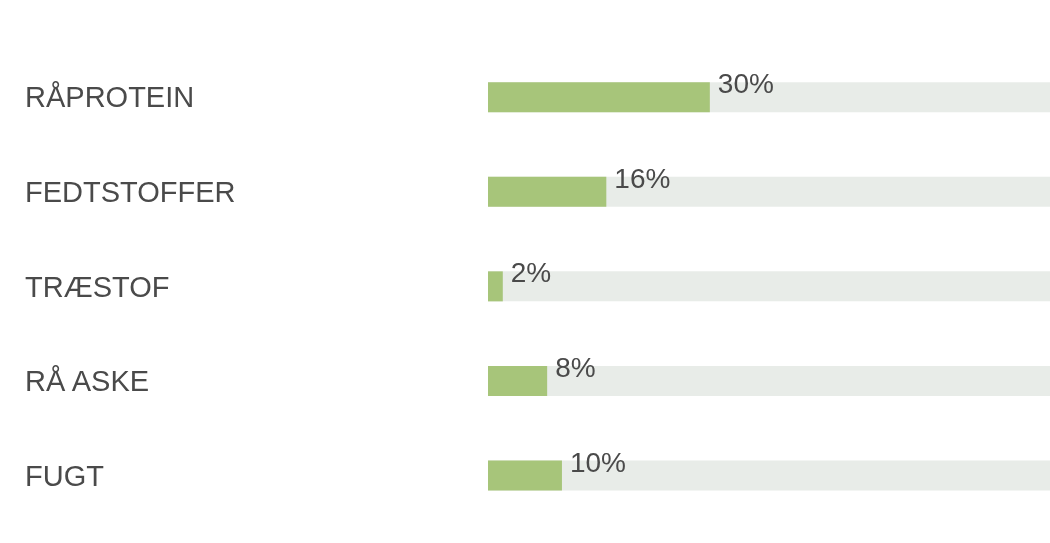  I want to click on data-label: 2%, so click(531, 273).